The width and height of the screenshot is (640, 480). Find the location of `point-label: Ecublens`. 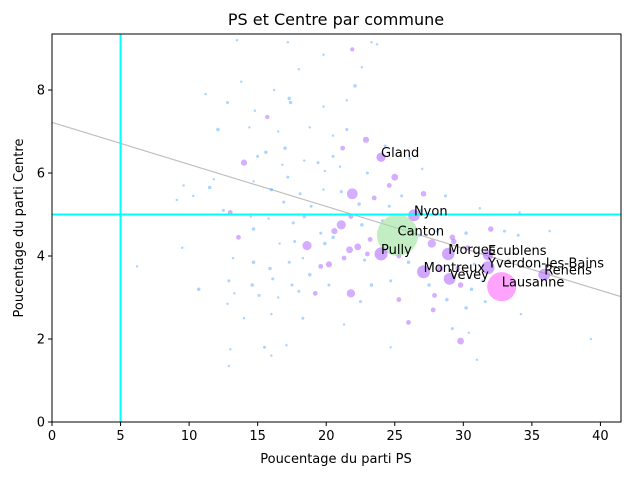

point-label: Ecublens is located at coordinates (517, 251).